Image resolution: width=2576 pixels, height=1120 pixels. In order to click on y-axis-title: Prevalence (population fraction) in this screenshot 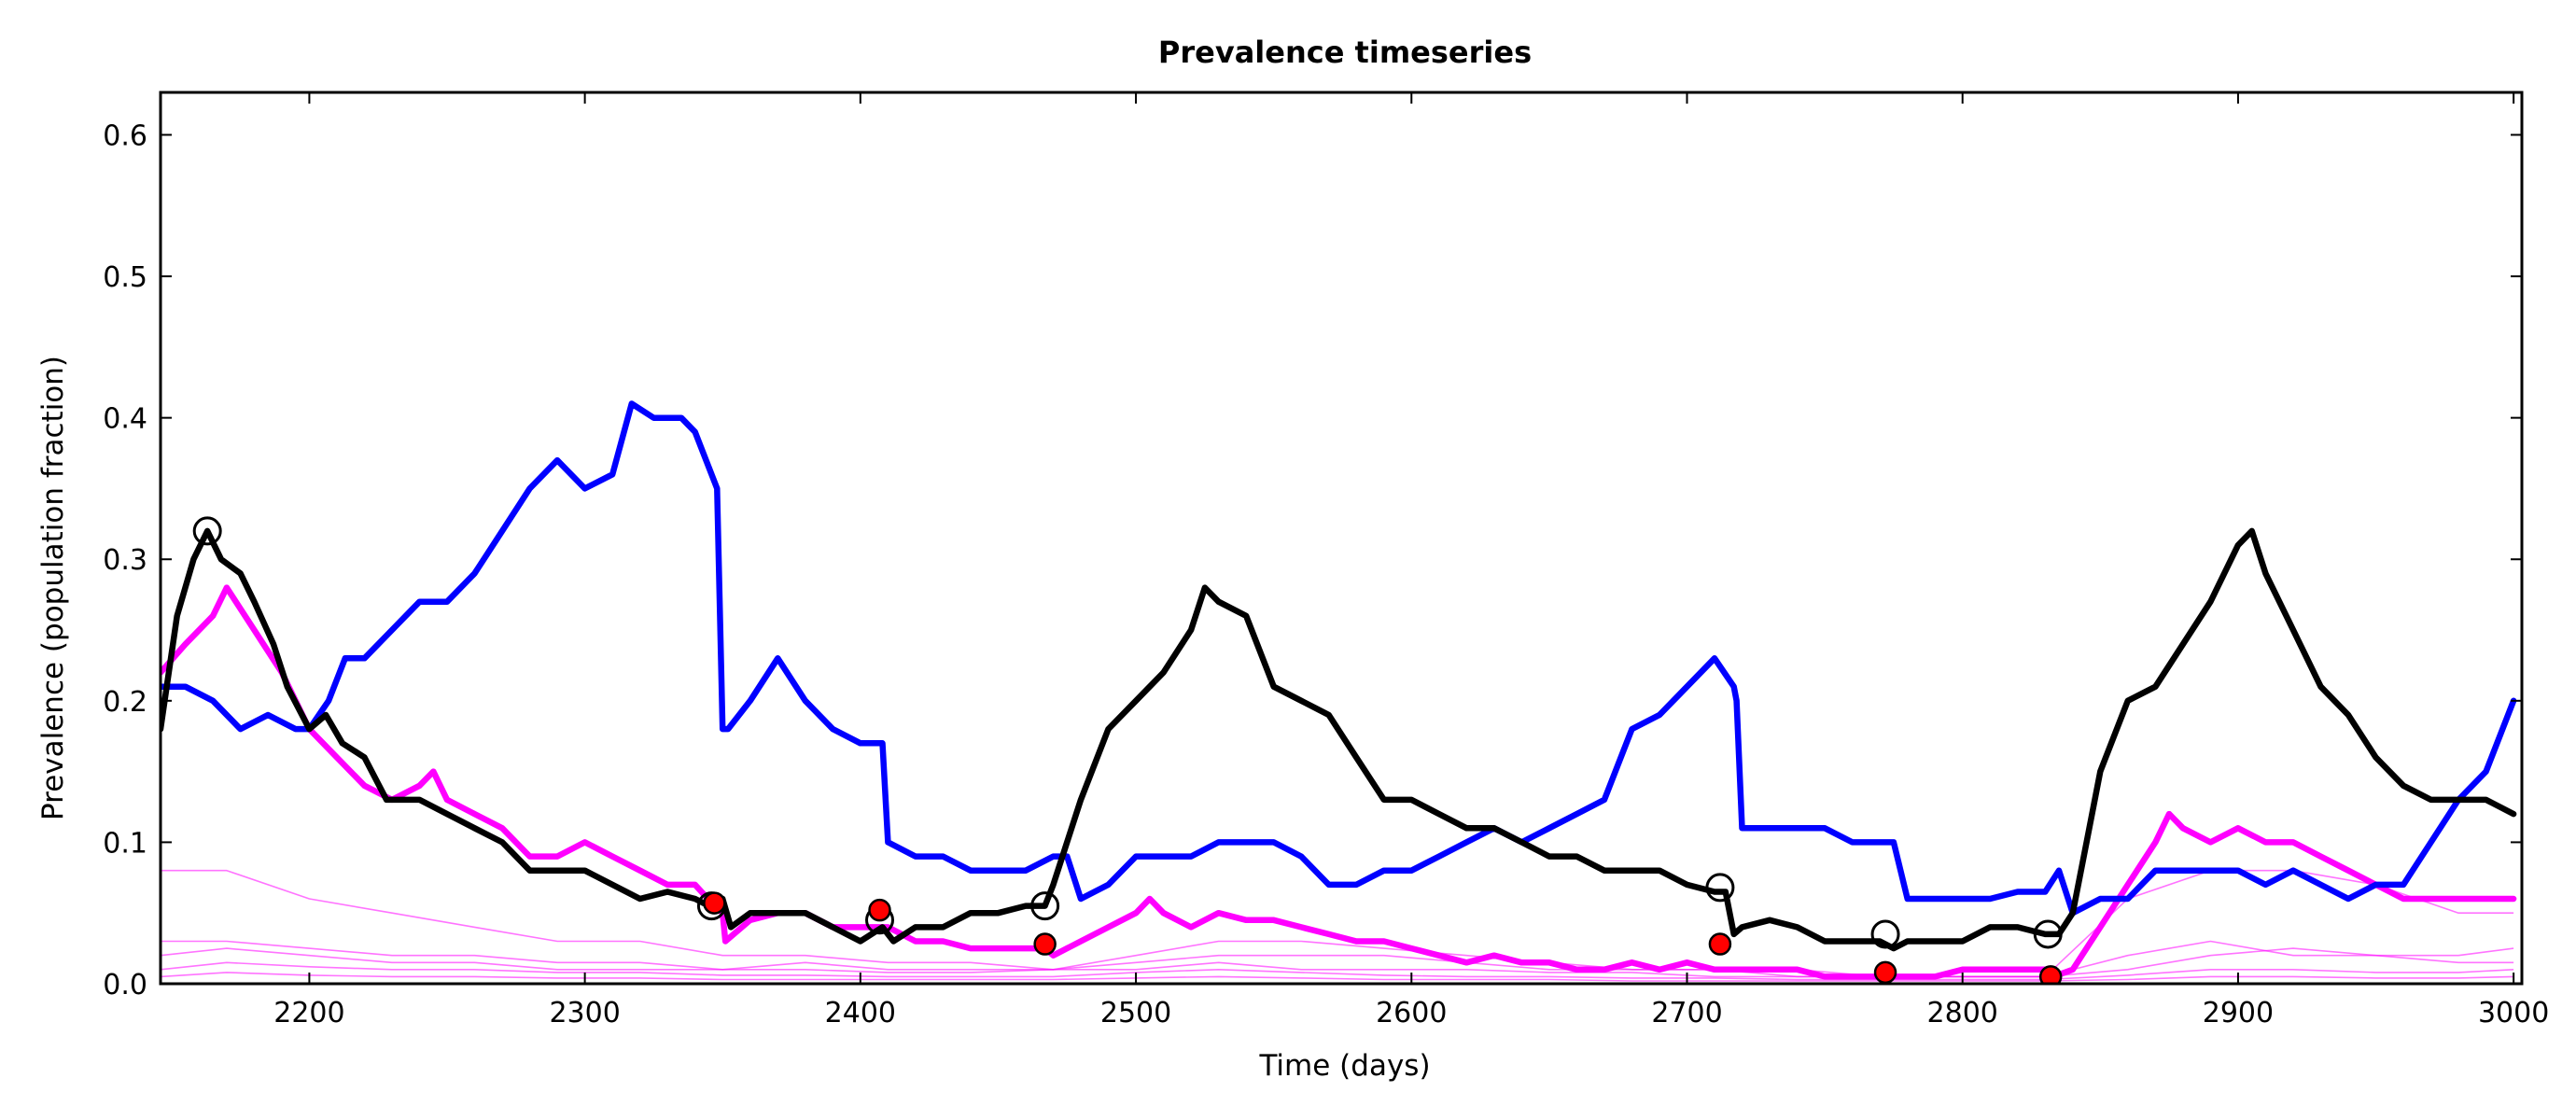, I will do `click(53, 588)`.